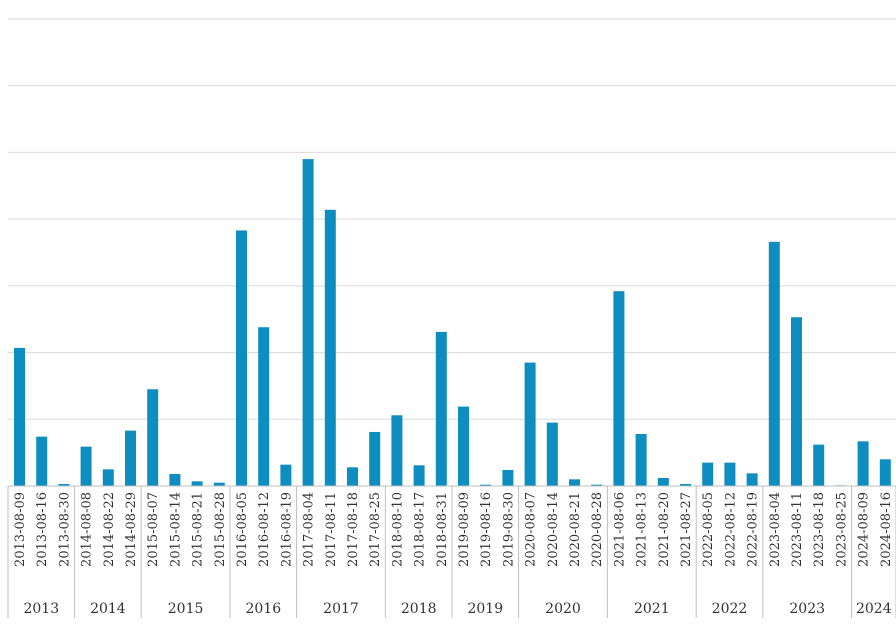 Image resolution: width=896 pixels, height=627 pixels. I want to click on x-tick-label: 2015-08-28, so click(220, 529).